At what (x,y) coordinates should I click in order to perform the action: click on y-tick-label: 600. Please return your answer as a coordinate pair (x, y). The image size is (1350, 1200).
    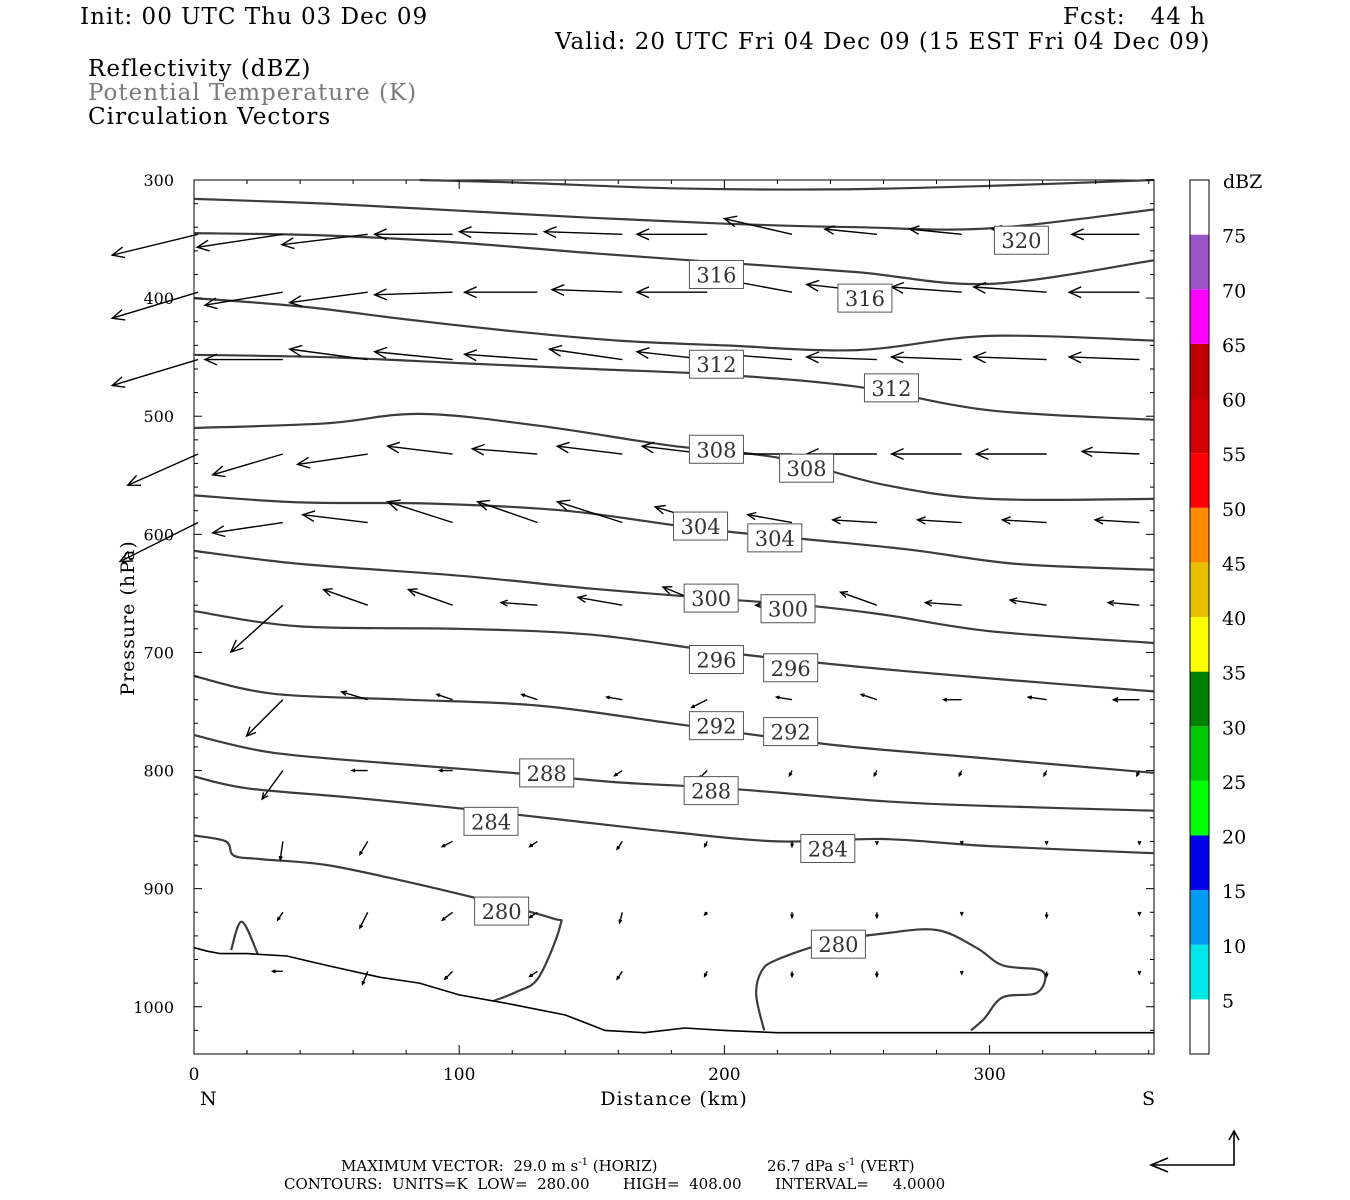
    Looking at the image, I should click on (158, 534).